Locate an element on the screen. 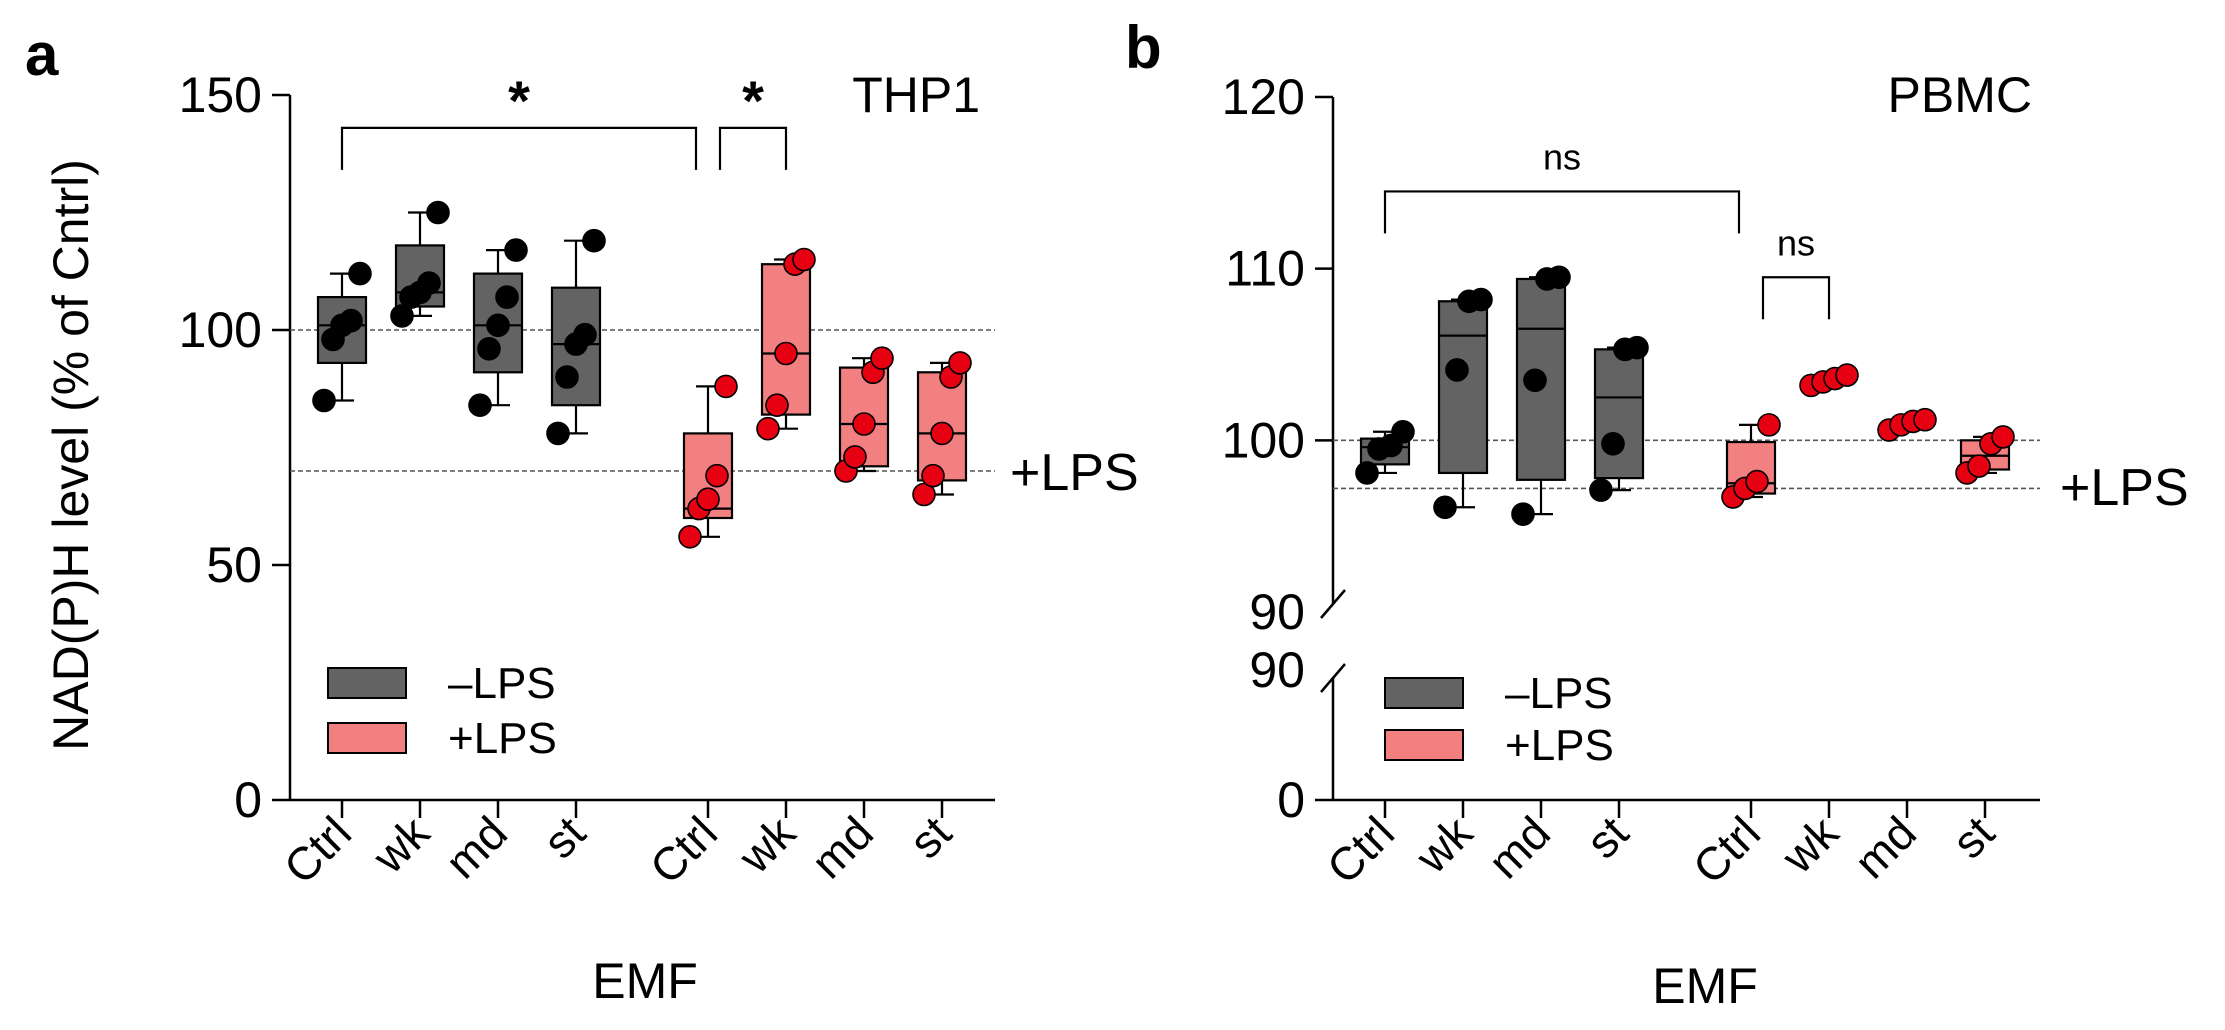 This screenshot has height=1030, width=2225. legend-a-minus-swatch is located at coordinates (367, 683).